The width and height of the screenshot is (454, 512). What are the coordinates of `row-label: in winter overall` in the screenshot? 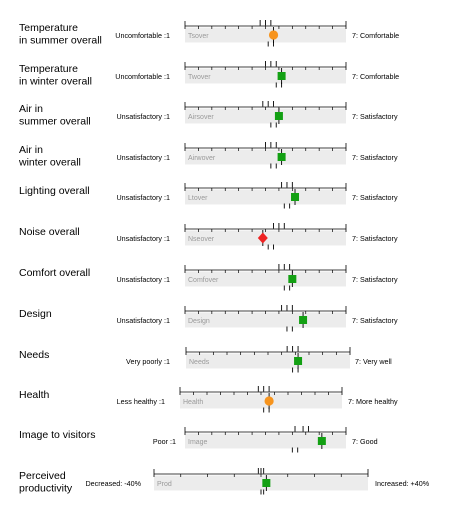 It's located at (55, 82).